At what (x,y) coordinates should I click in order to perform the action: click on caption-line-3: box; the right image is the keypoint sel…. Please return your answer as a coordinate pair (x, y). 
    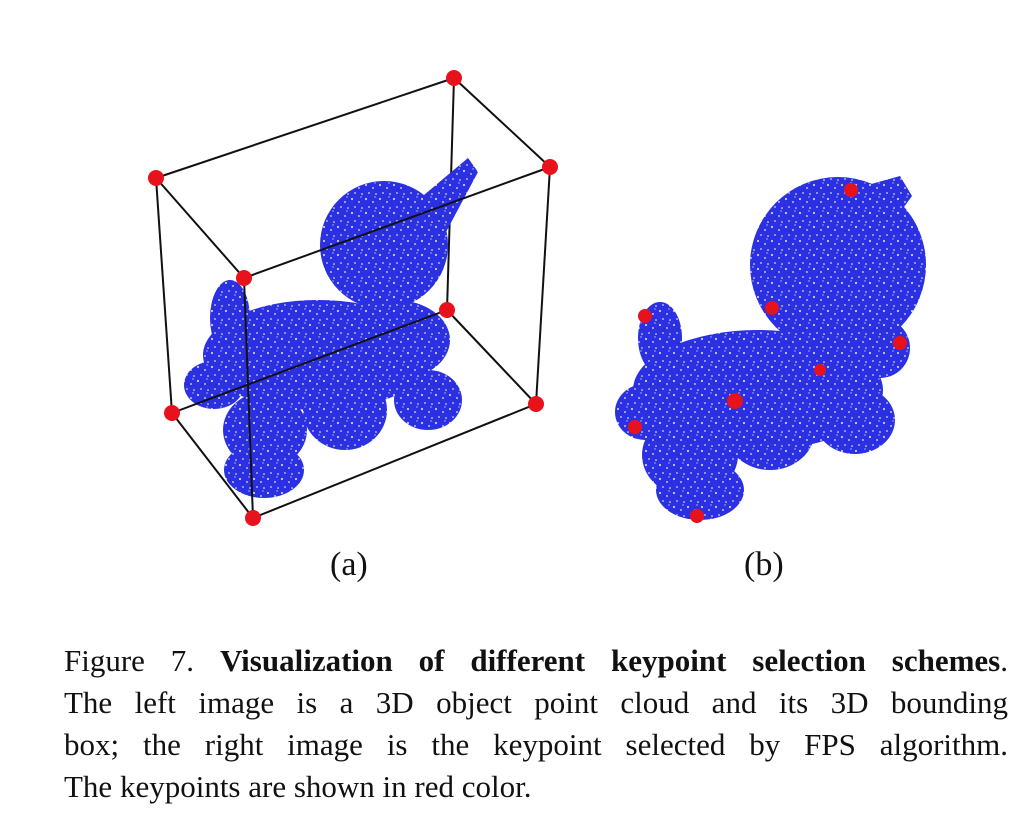
    Looking at the image, I should click on (536, 744).